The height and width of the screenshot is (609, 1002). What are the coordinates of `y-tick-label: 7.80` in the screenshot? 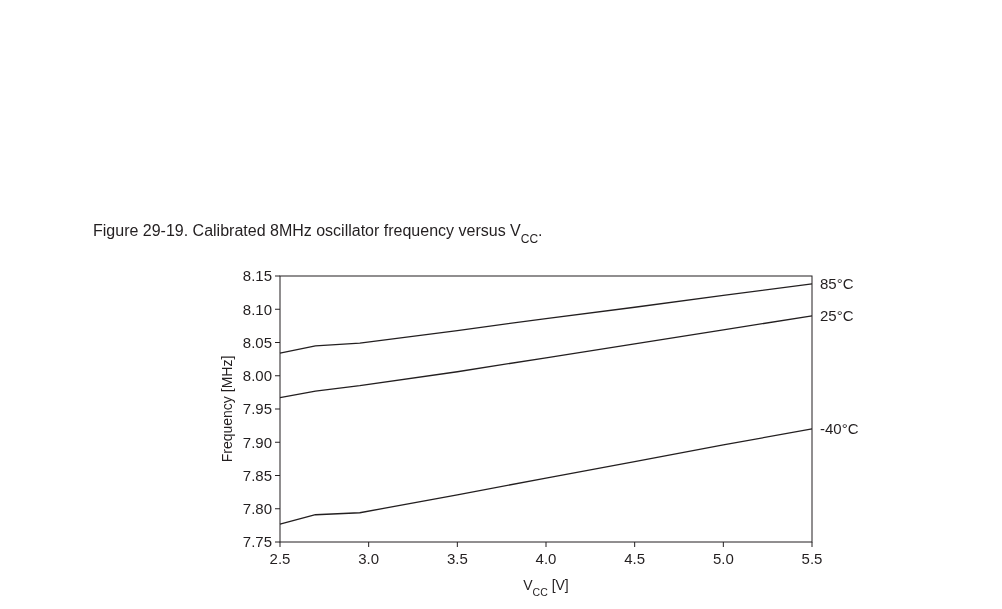 It's located at (257, 508).